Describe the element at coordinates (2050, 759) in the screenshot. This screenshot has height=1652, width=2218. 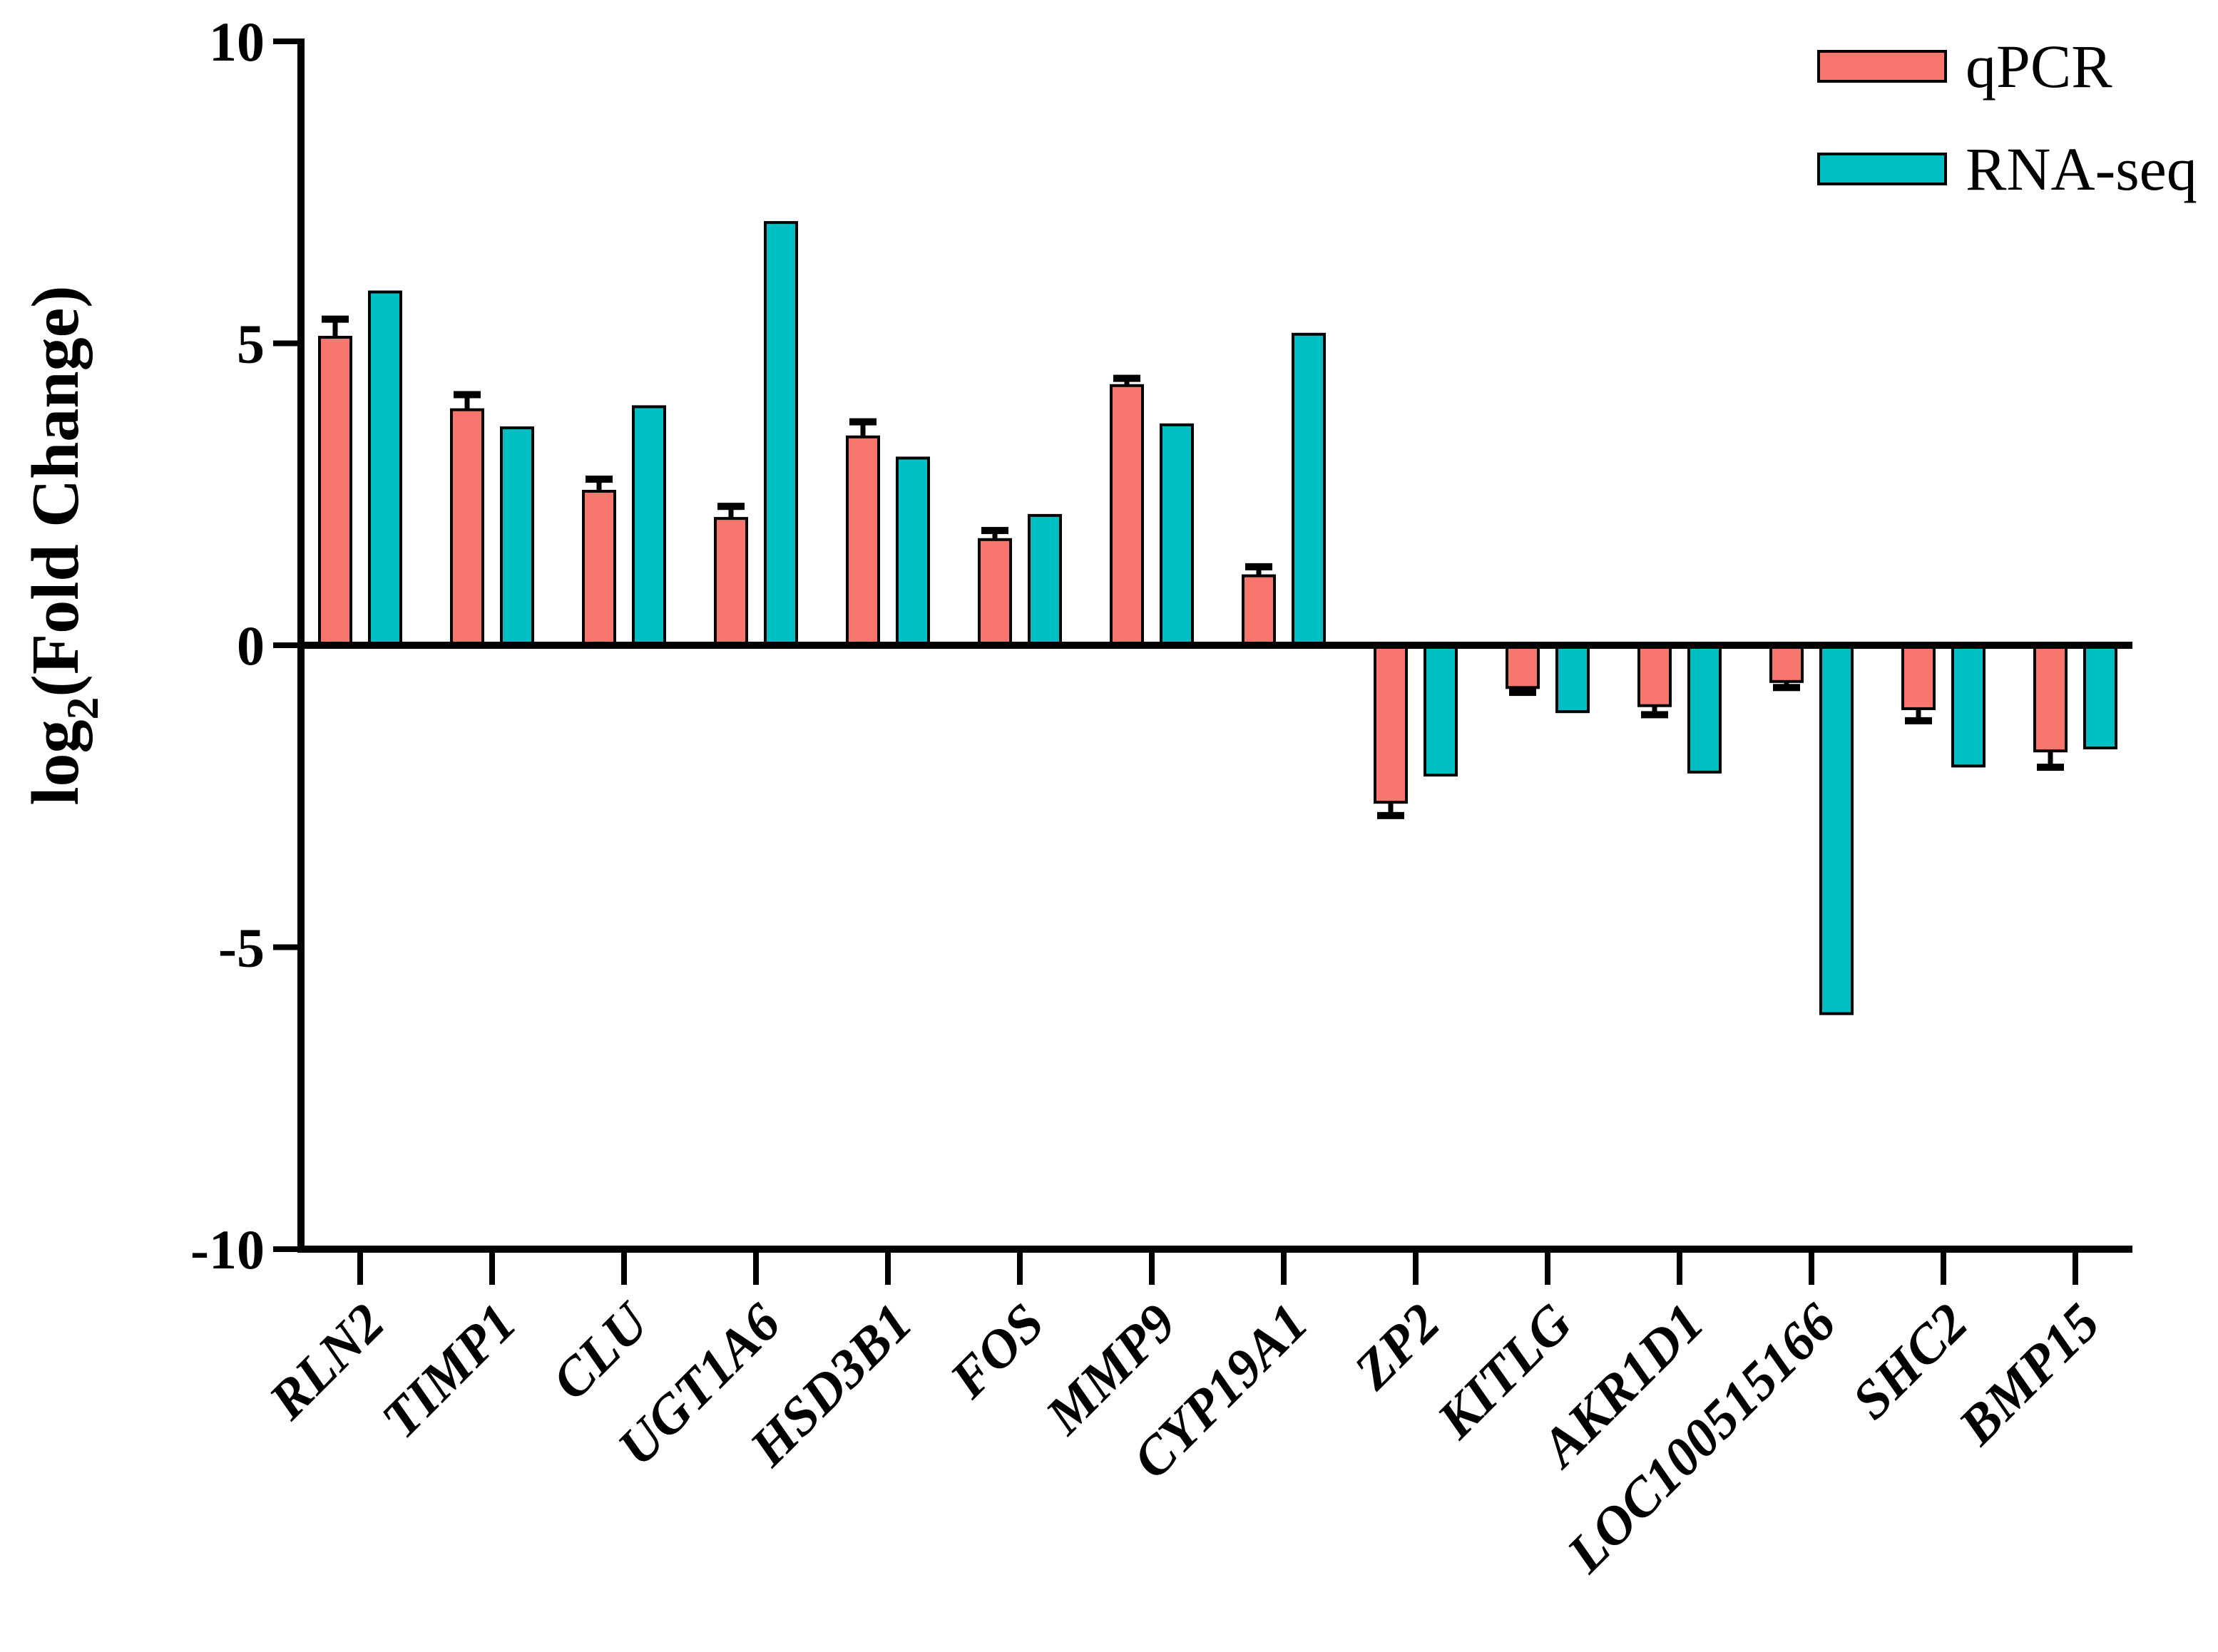
I see `error-whisker-BMP15` at that location.